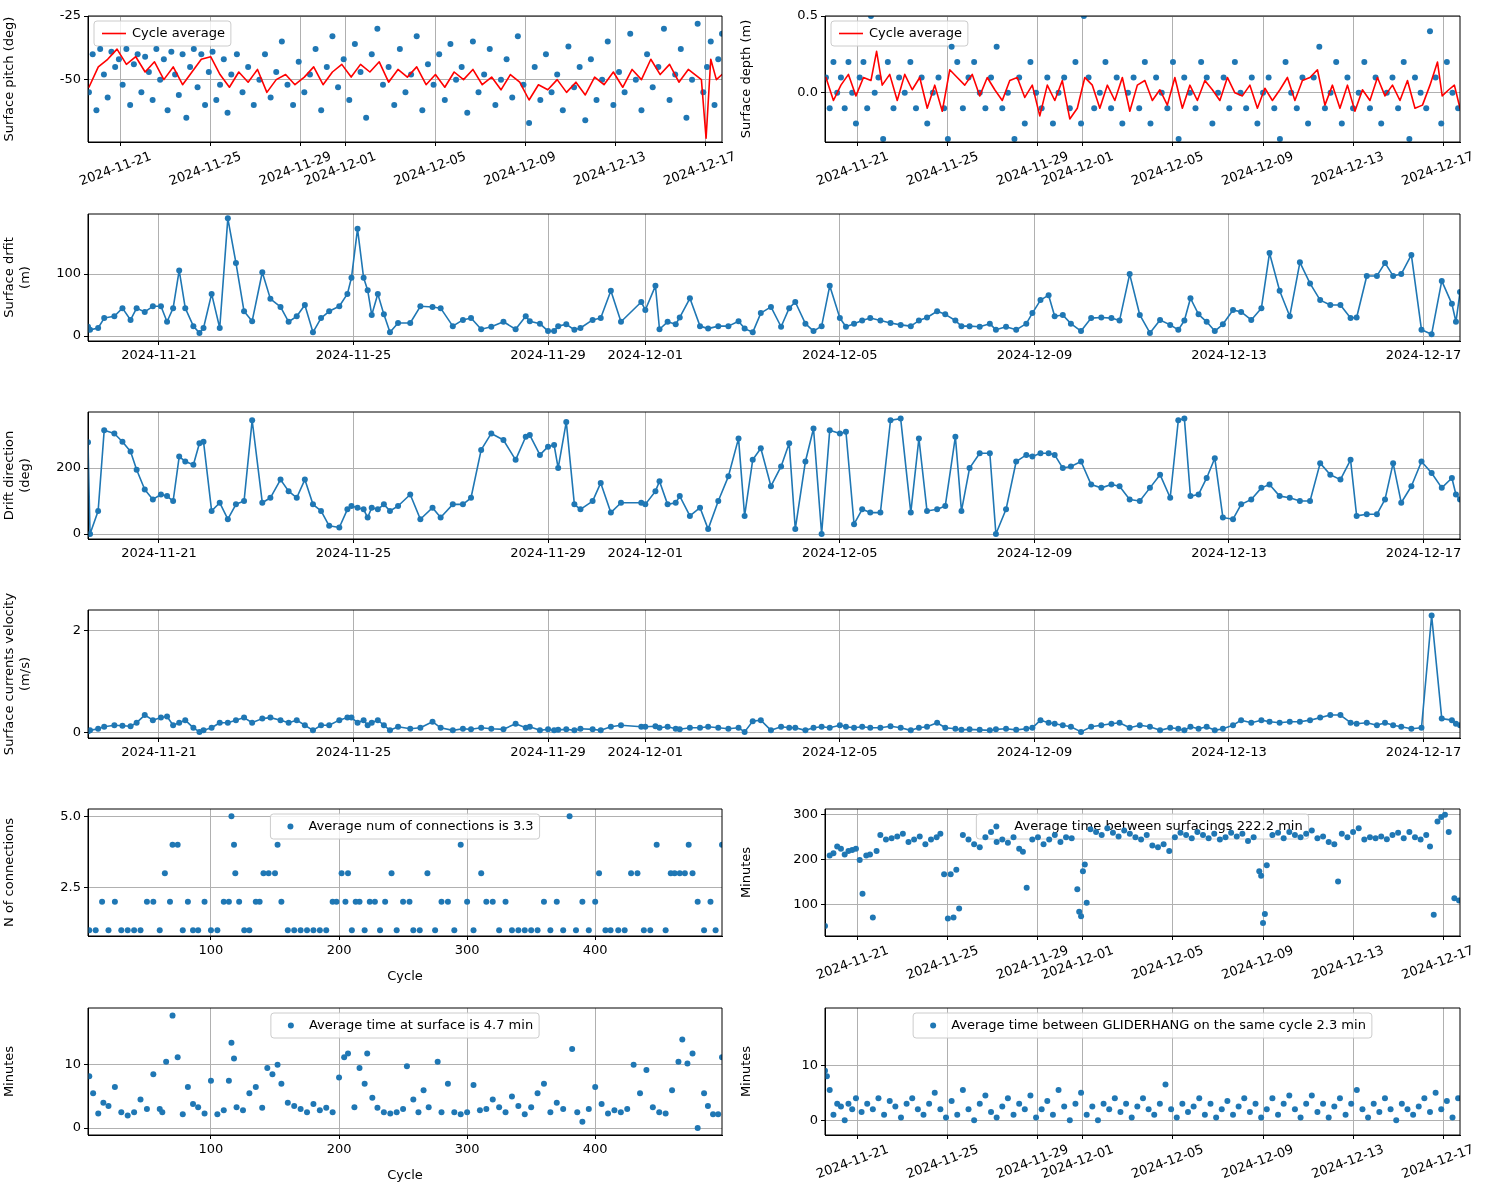 This screenshot has height=1200, width=1500. What do you see at coordinates (16, 674) in the screenshot?
I see `y-axis-title: Surface currents velocity (m/s)` at bounding box center [16, 674].